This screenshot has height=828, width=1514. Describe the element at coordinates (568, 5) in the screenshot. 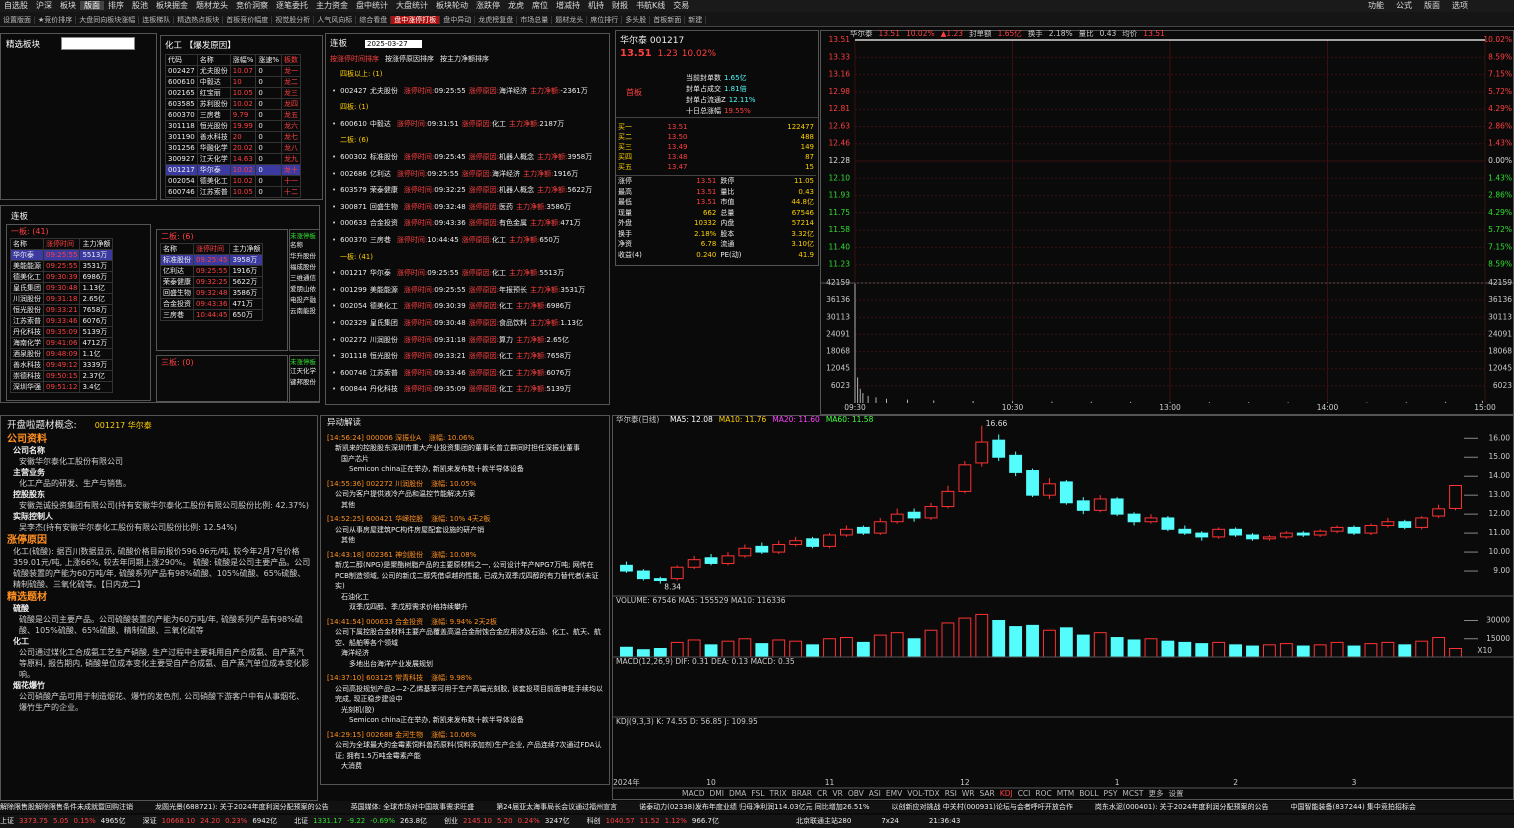

I see `menu-item: 增减持` at that location.